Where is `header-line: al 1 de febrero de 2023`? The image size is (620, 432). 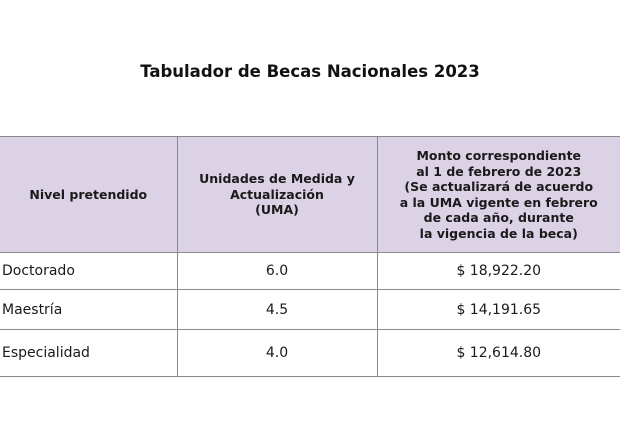
header-line: al 1 de febrero de 2023 is located at coordinates (499, 171).